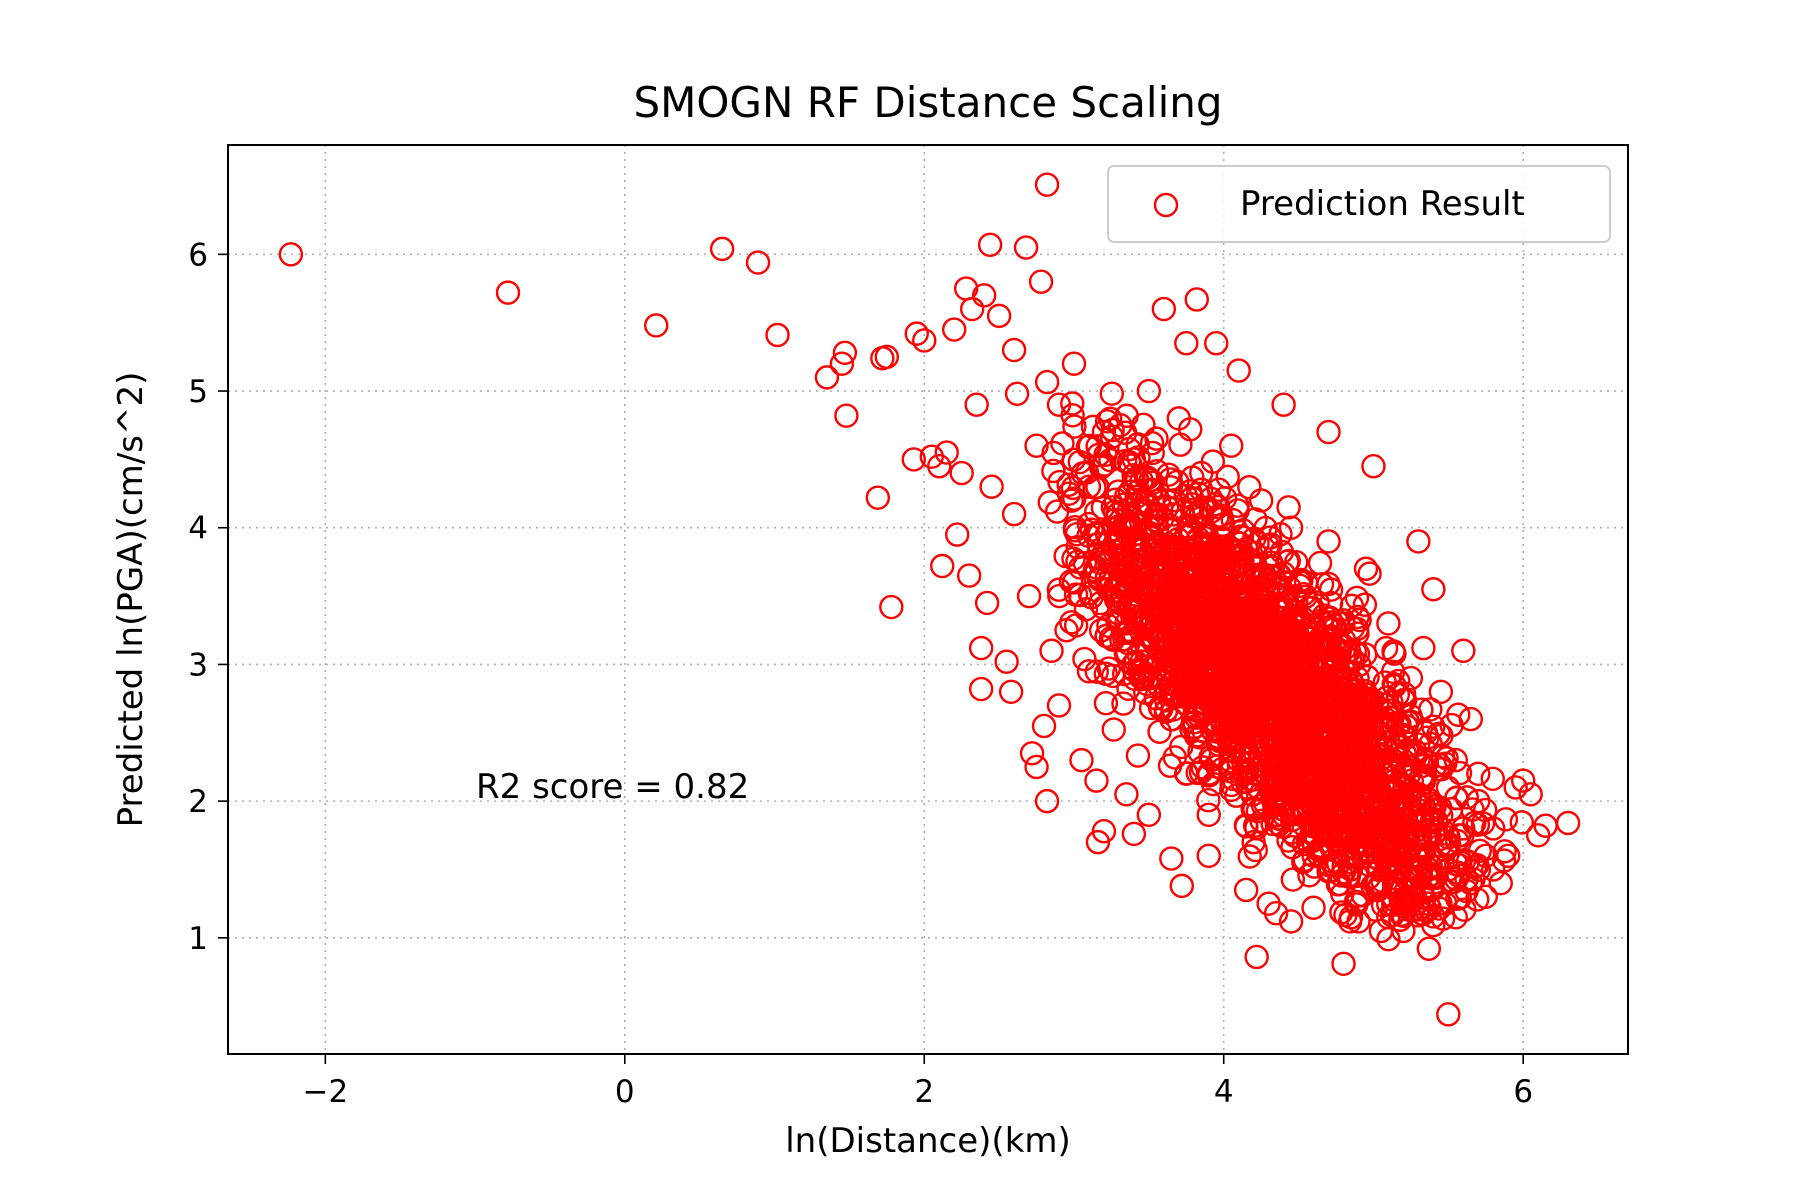  I want to click on y-tick-label: 3, so click(198, 665).